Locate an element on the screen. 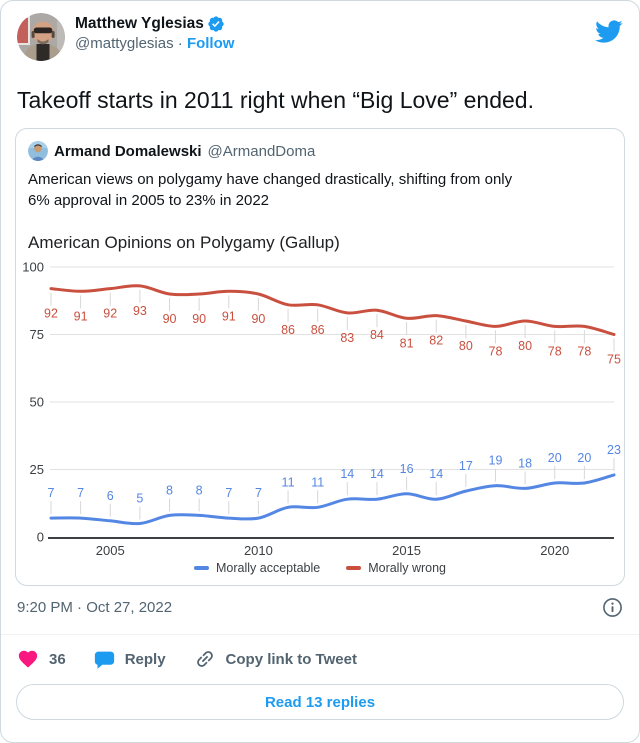  meta-row: 9:20 PM · Oct 27, 2022 is located at coordinates (320, 607).